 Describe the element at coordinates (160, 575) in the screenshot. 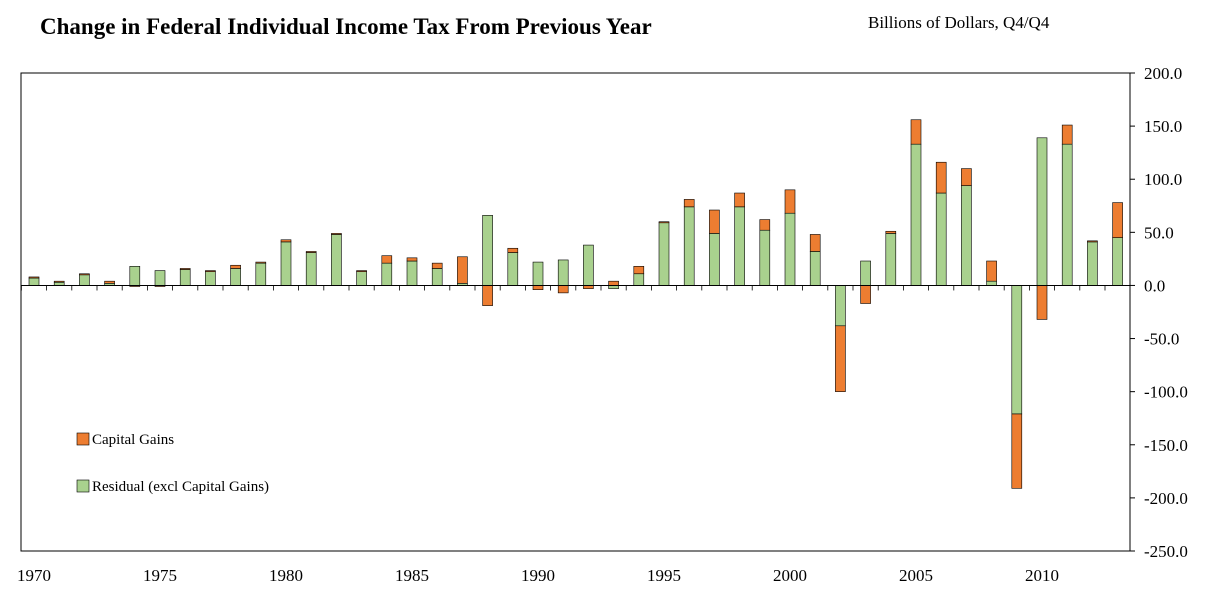

I see `x-tick-label-1975: 1975` at that location.